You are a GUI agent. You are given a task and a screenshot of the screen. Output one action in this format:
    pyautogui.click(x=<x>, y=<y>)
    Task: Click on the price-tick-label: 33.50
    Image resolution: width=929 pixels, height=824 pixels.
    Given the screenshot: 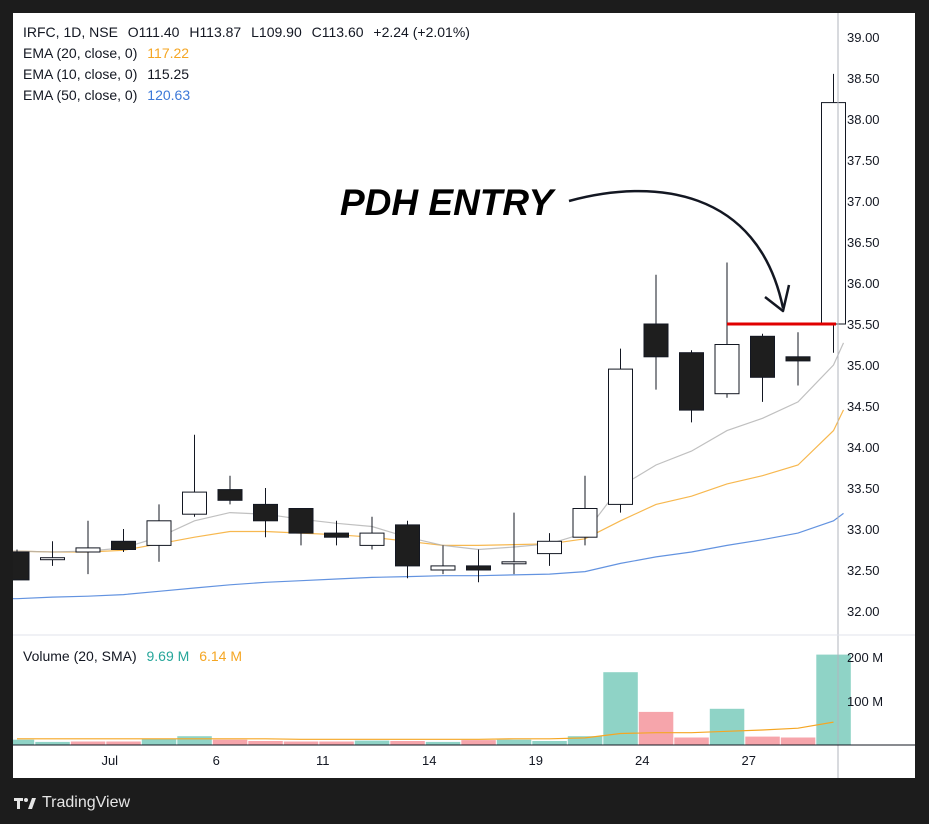 What is the action you would take?
    pyautogui.click(x=863, y=488)
    